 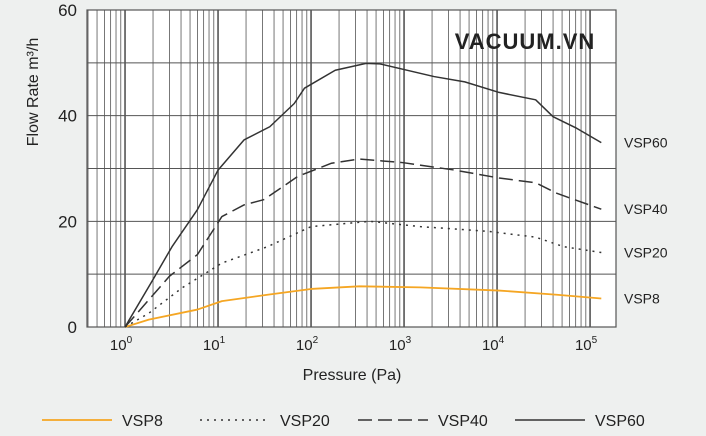 I want to click on legend-label-vsp8: VSP8, so click(x=142, y=421).